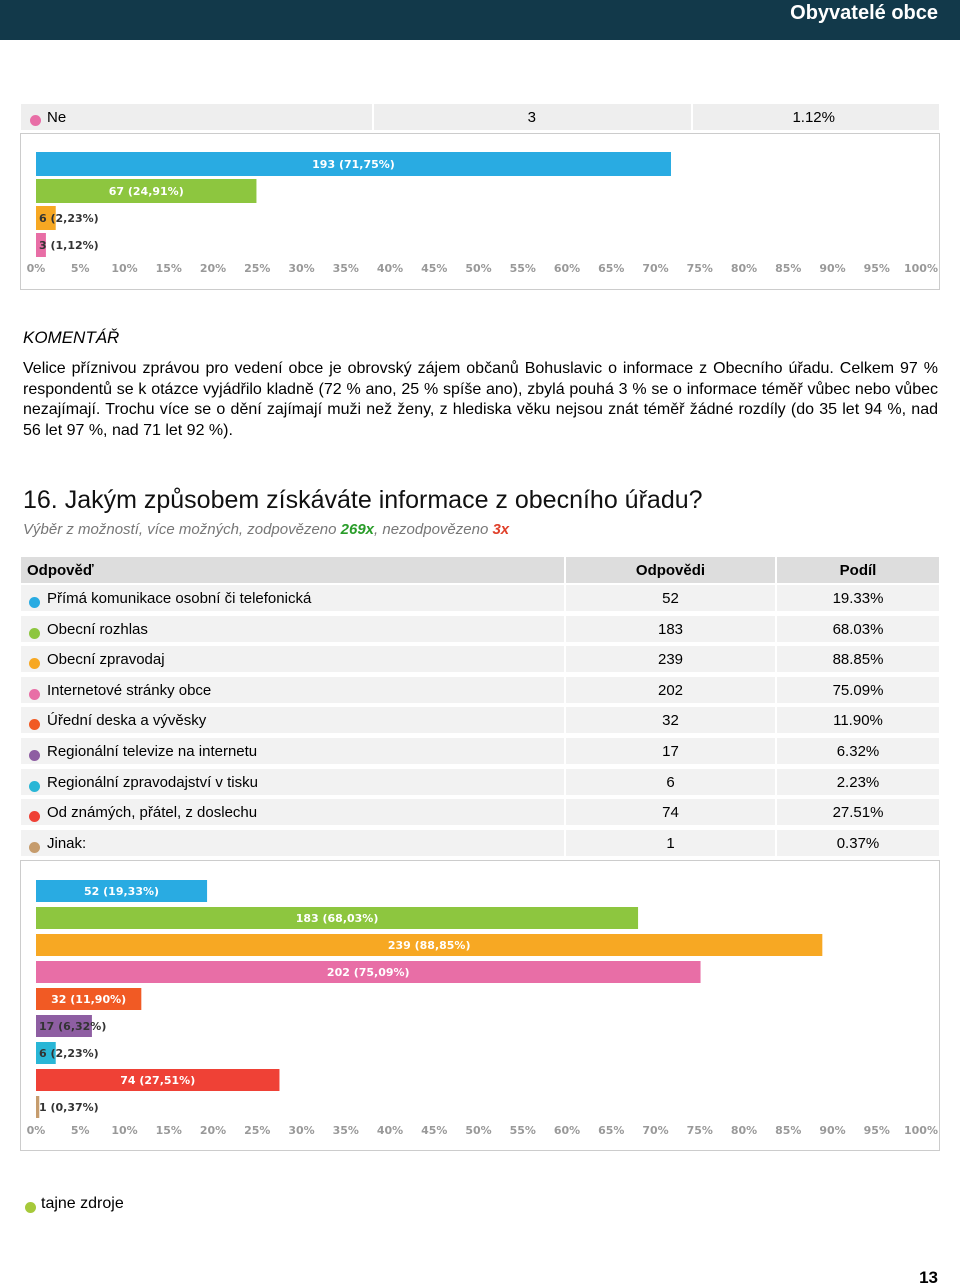 The image size is (960, 1286). I want to click on table-row: Obecní rozhlas 183 68.03%, so click(480, 629).